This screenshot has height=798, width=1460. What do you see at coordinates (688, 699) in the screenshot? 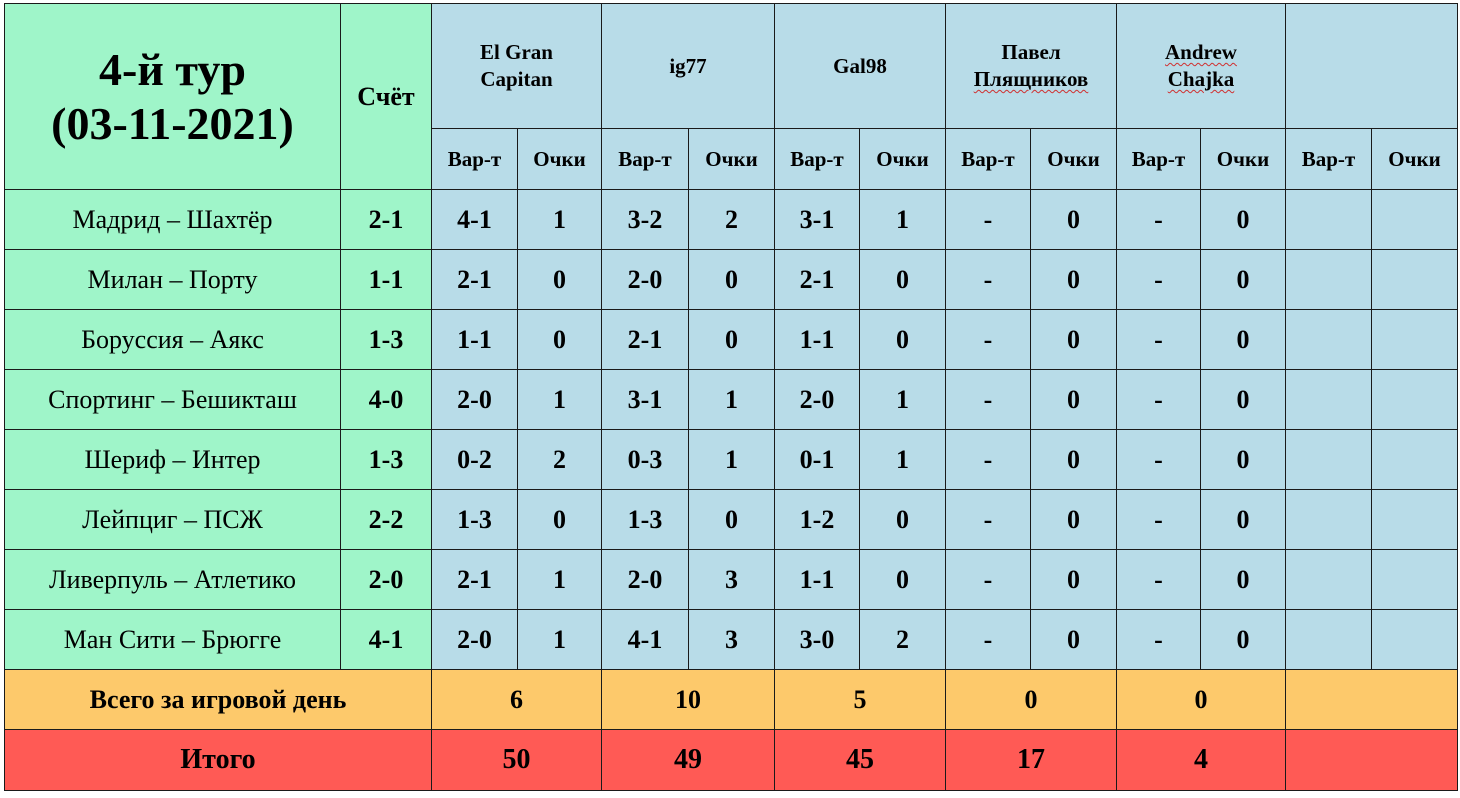
I see `day-total-value: 10` at bounding box center [688, 699].